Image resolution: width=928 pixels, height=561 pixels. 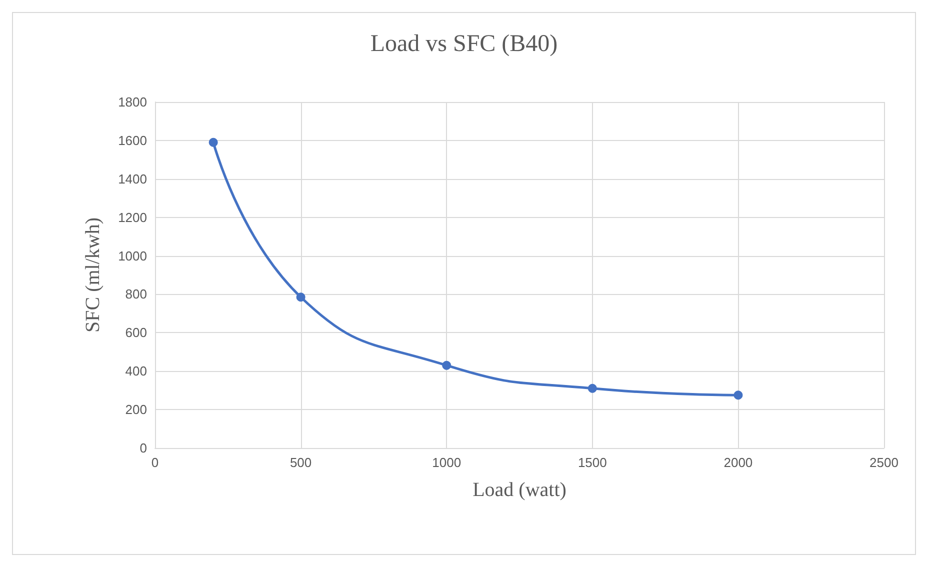 What do you see at coordinates (132, 102) in the screenshot?
I see `y-tick-label: 1800` at bounding box center [132, 102].